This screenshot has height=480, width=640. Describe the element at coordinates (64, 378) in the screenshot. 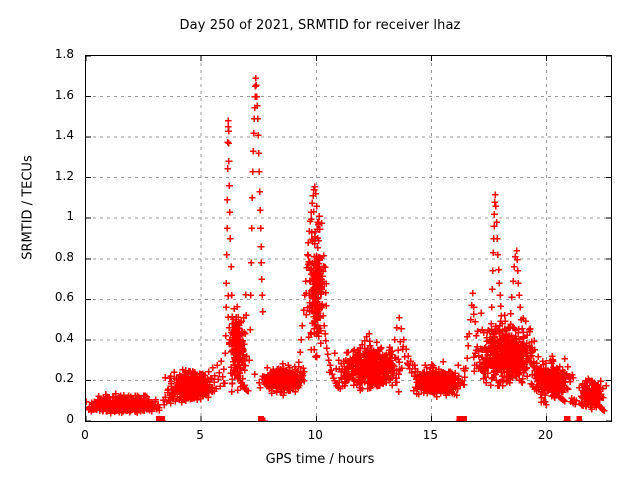

I see `y-tick-label: 0.2` at that location.